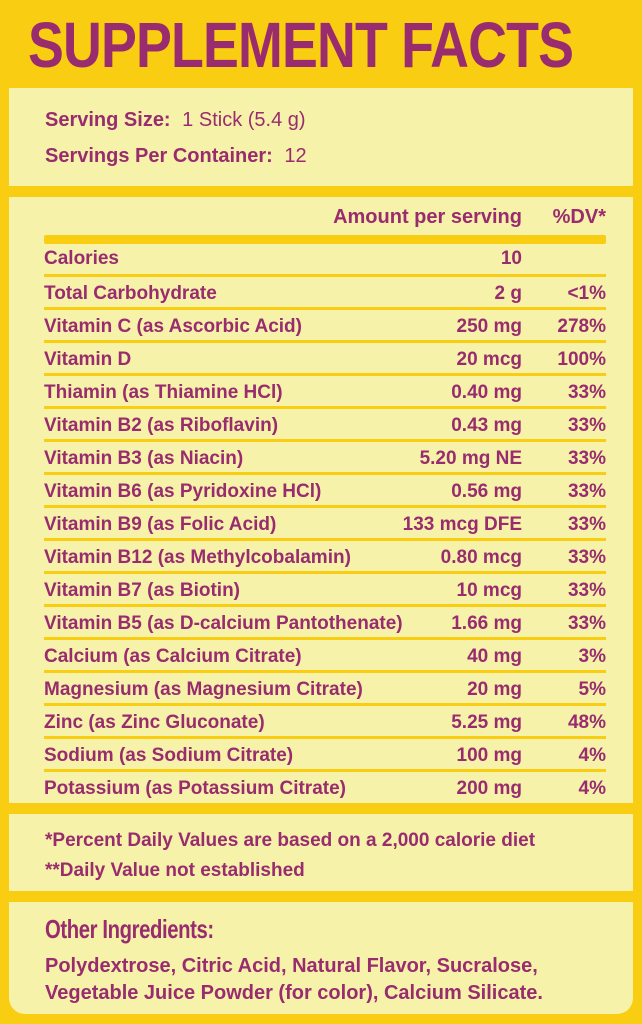  What do you see at coordinates (325, 422) in the screenshot?
I see `nutrient-row: Vitamin B2 (as Riboflavin) 0.43 mg 33%` at bounding box center [325, 422].